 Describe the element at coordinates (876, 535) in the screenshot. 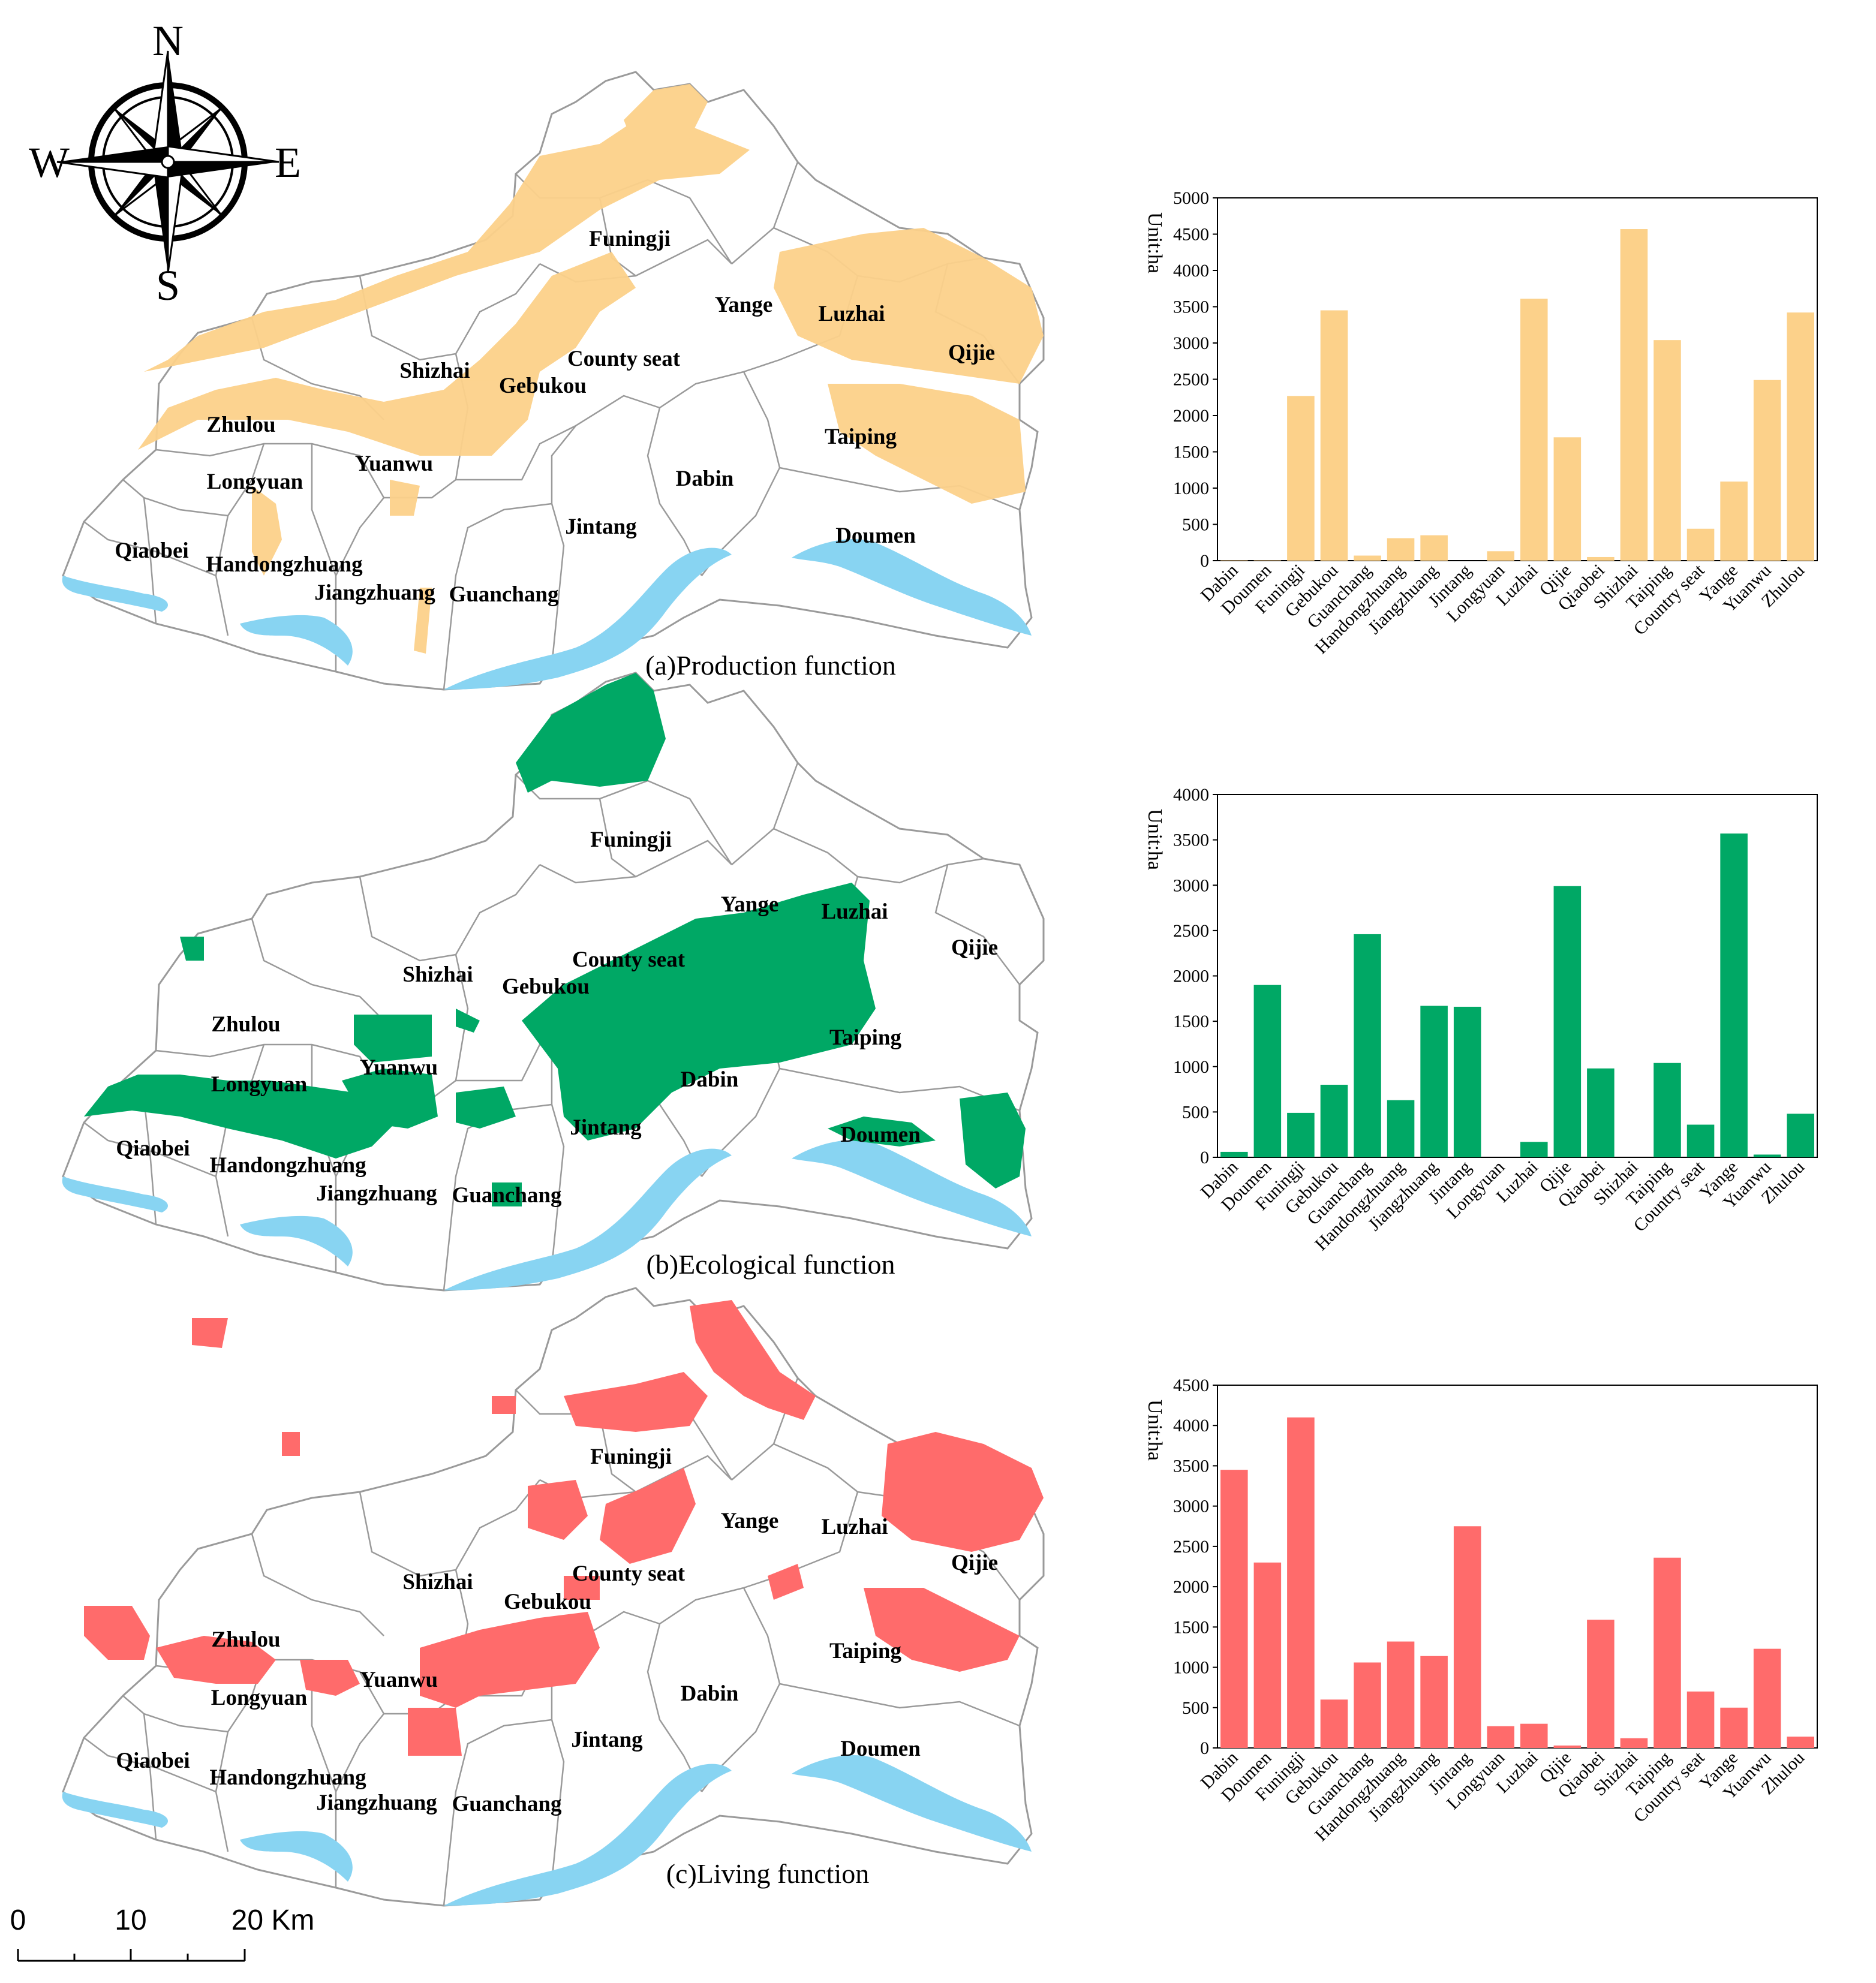

I see `map-label-doumen: Doumen` at that location.